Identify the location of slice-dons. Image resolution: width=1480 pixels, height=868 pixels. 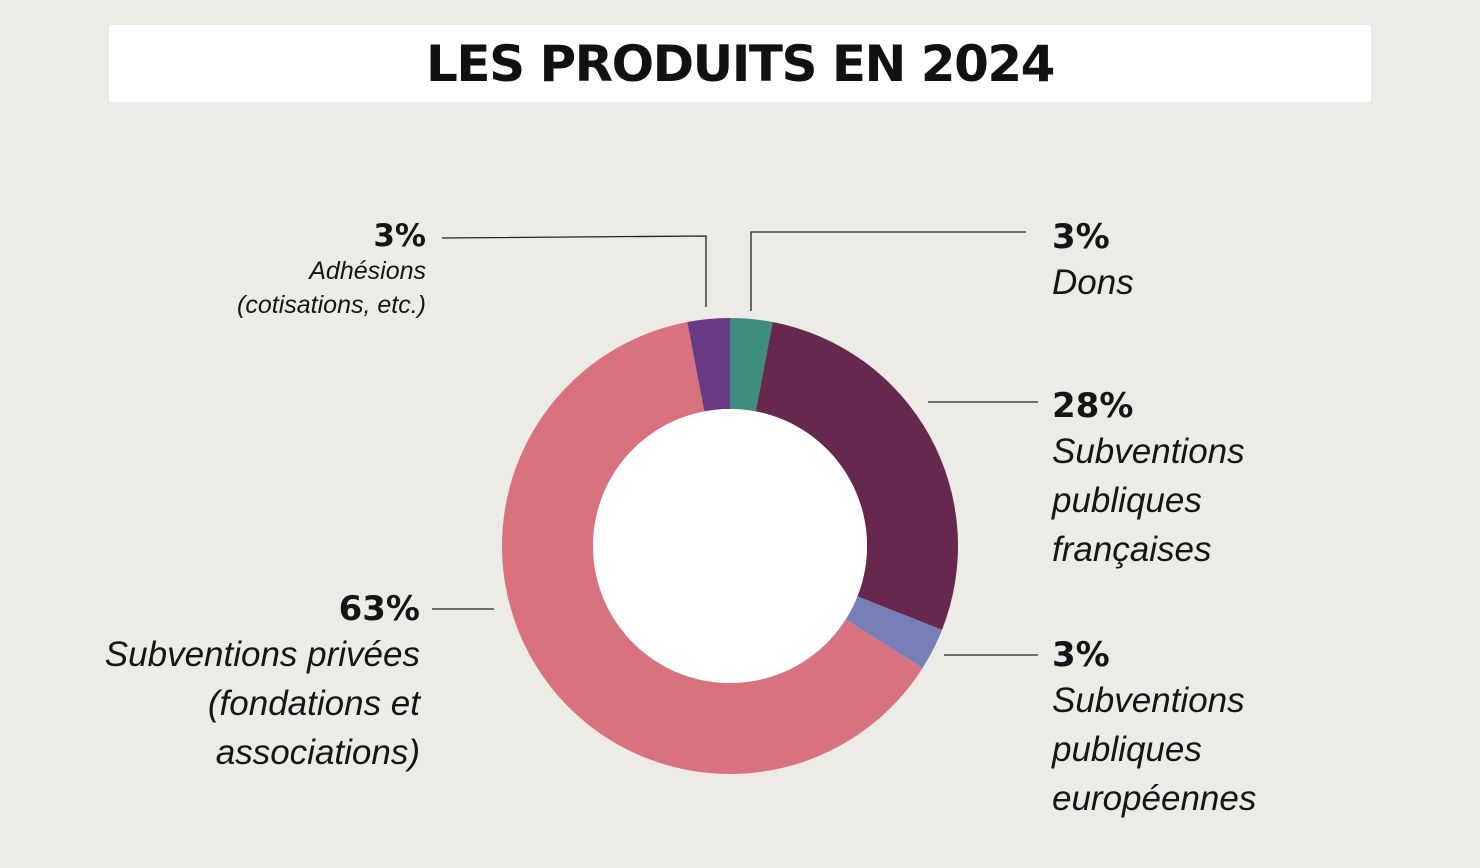
(751, 365).